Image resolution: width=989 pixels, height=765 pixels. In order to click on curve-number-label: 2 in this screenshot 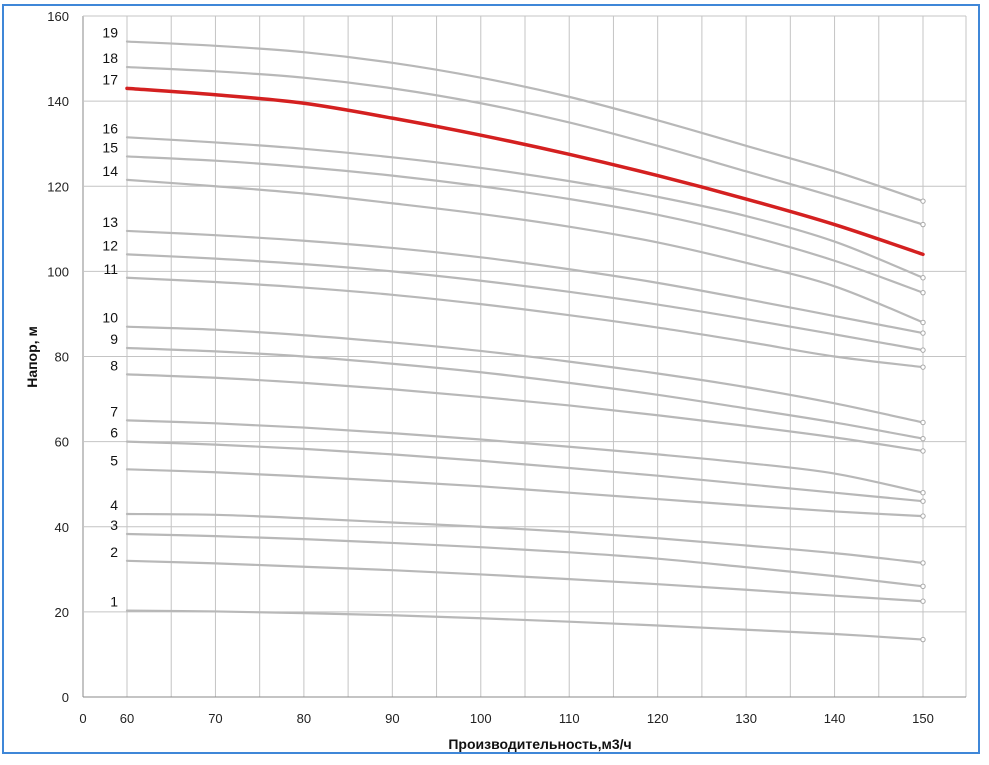, I will do `click(114, 552)`.